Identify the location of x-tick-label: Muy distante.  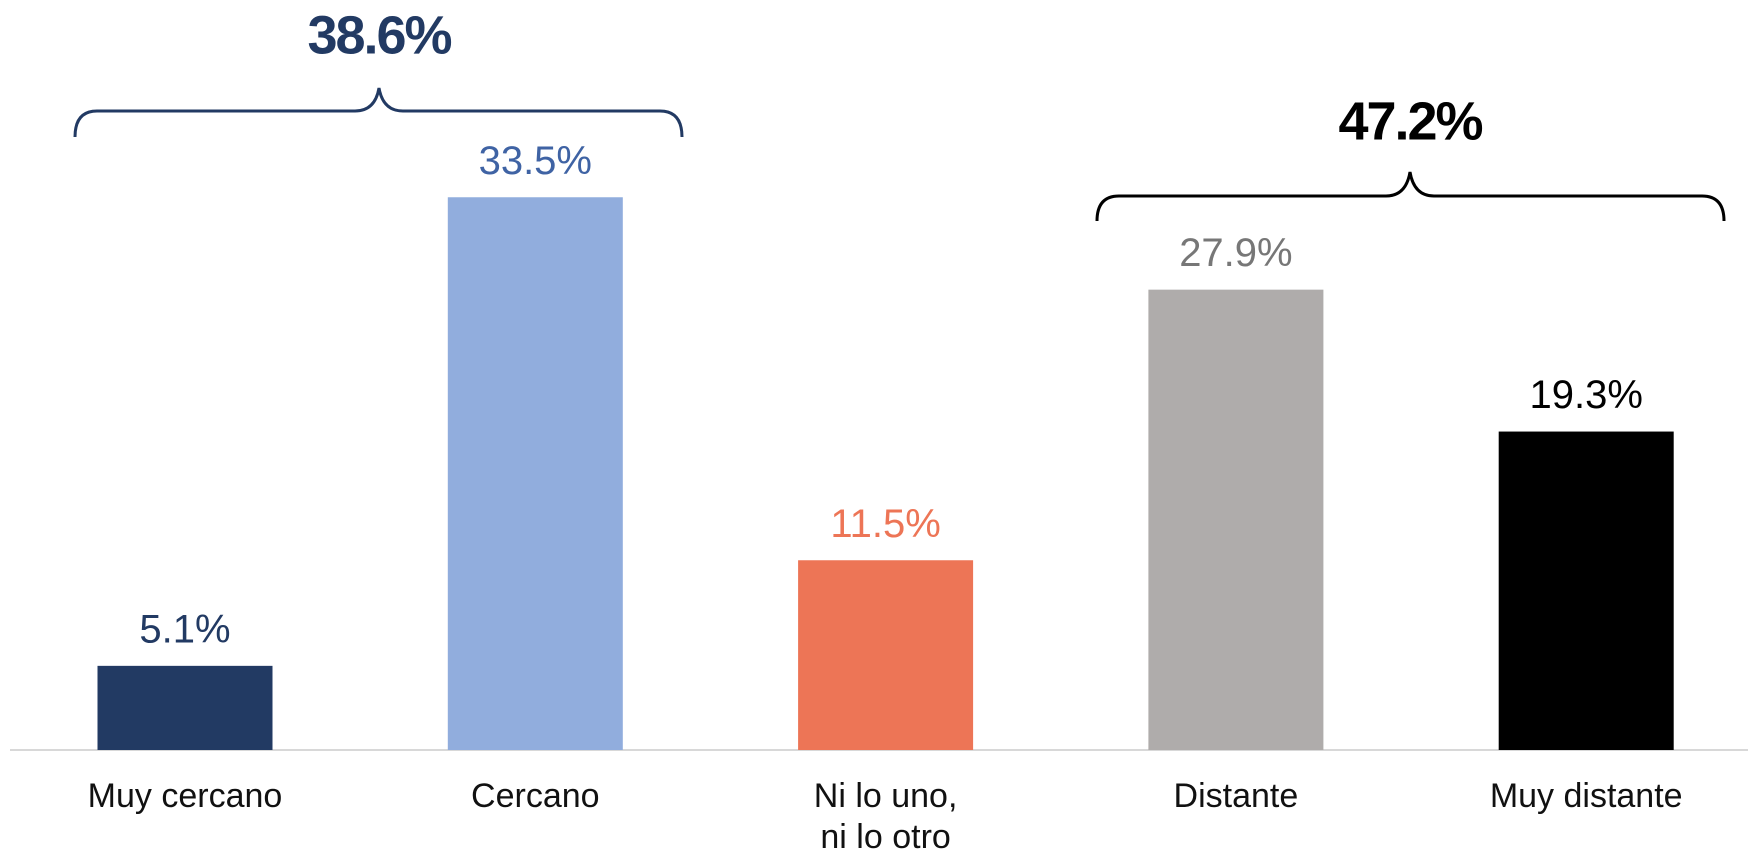
(1586, 796).